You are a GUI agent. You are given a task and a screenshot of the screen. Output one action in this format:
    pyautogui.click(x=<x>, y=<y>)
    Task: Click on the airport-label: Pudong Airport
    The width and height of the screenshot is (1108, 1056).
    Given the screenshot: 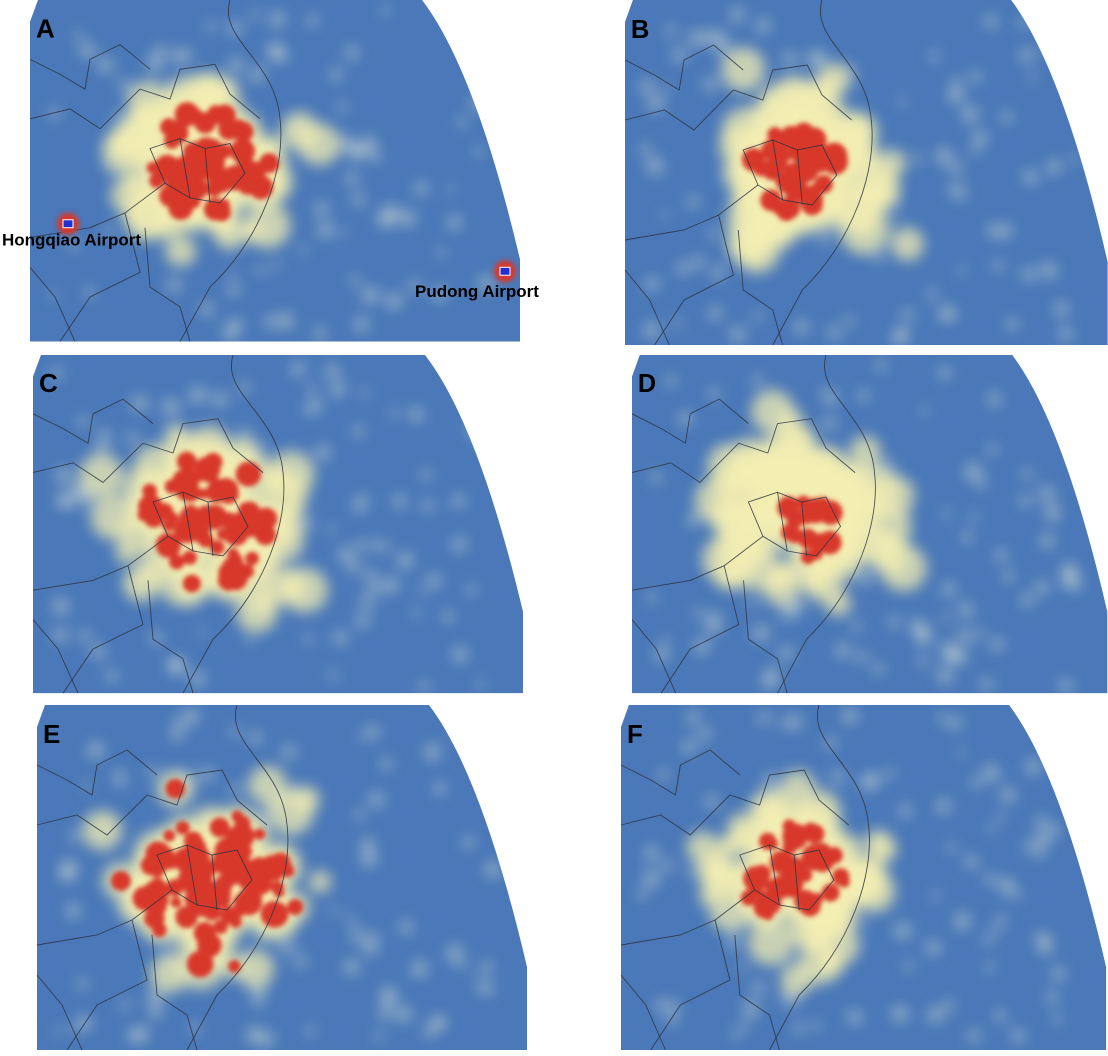 What is the action you would take?
    pyautogui.click(x=477, y=291)
    